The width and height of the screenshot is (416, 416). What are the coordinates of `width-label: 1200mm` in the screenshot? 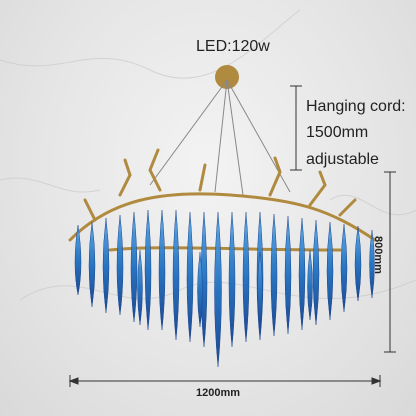 It's located at (218, 393).